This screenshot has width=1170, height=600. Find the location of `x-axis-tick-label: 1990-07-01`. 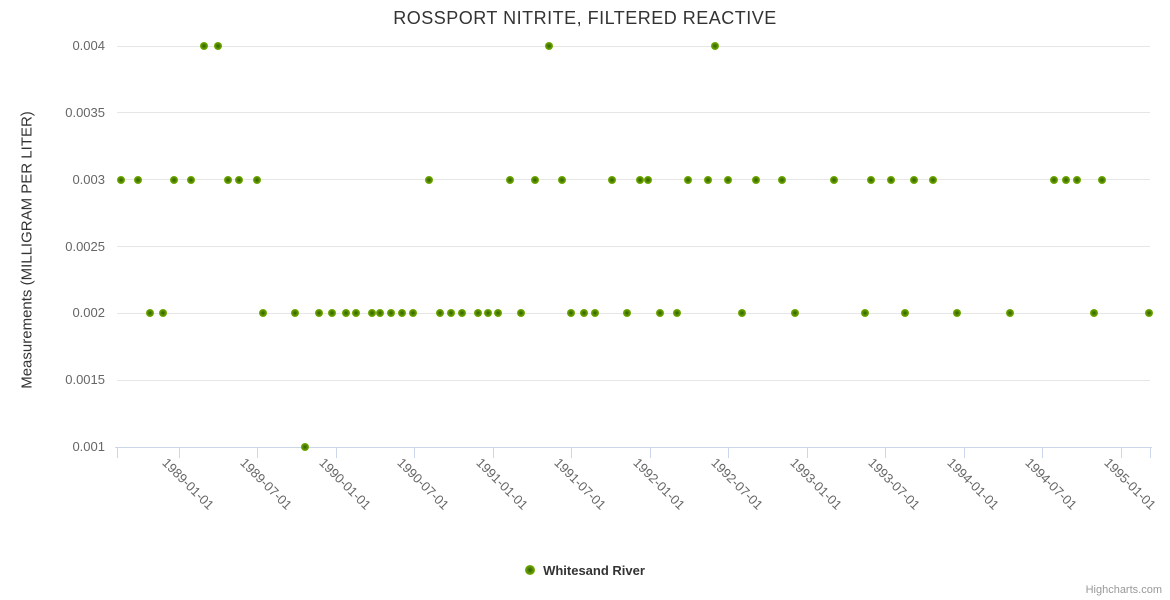

x-axis-tick-label: 1990-07-01 is located at coordinates (423, 484).